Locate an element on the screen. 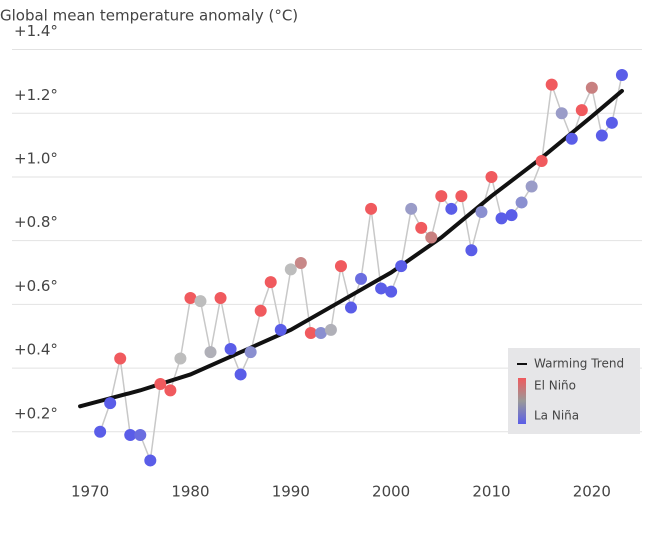  x-tick-label: 1990 is located at coordinates (291, 492).